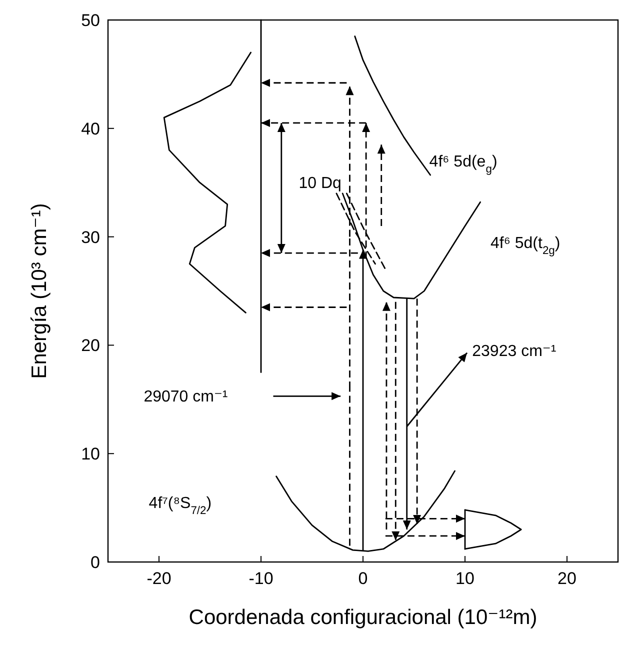 Image resolution: width=638 pixels, height=657 pixels. I want to click on annotation: 23923 cm⁻¹, so click(514, 351).